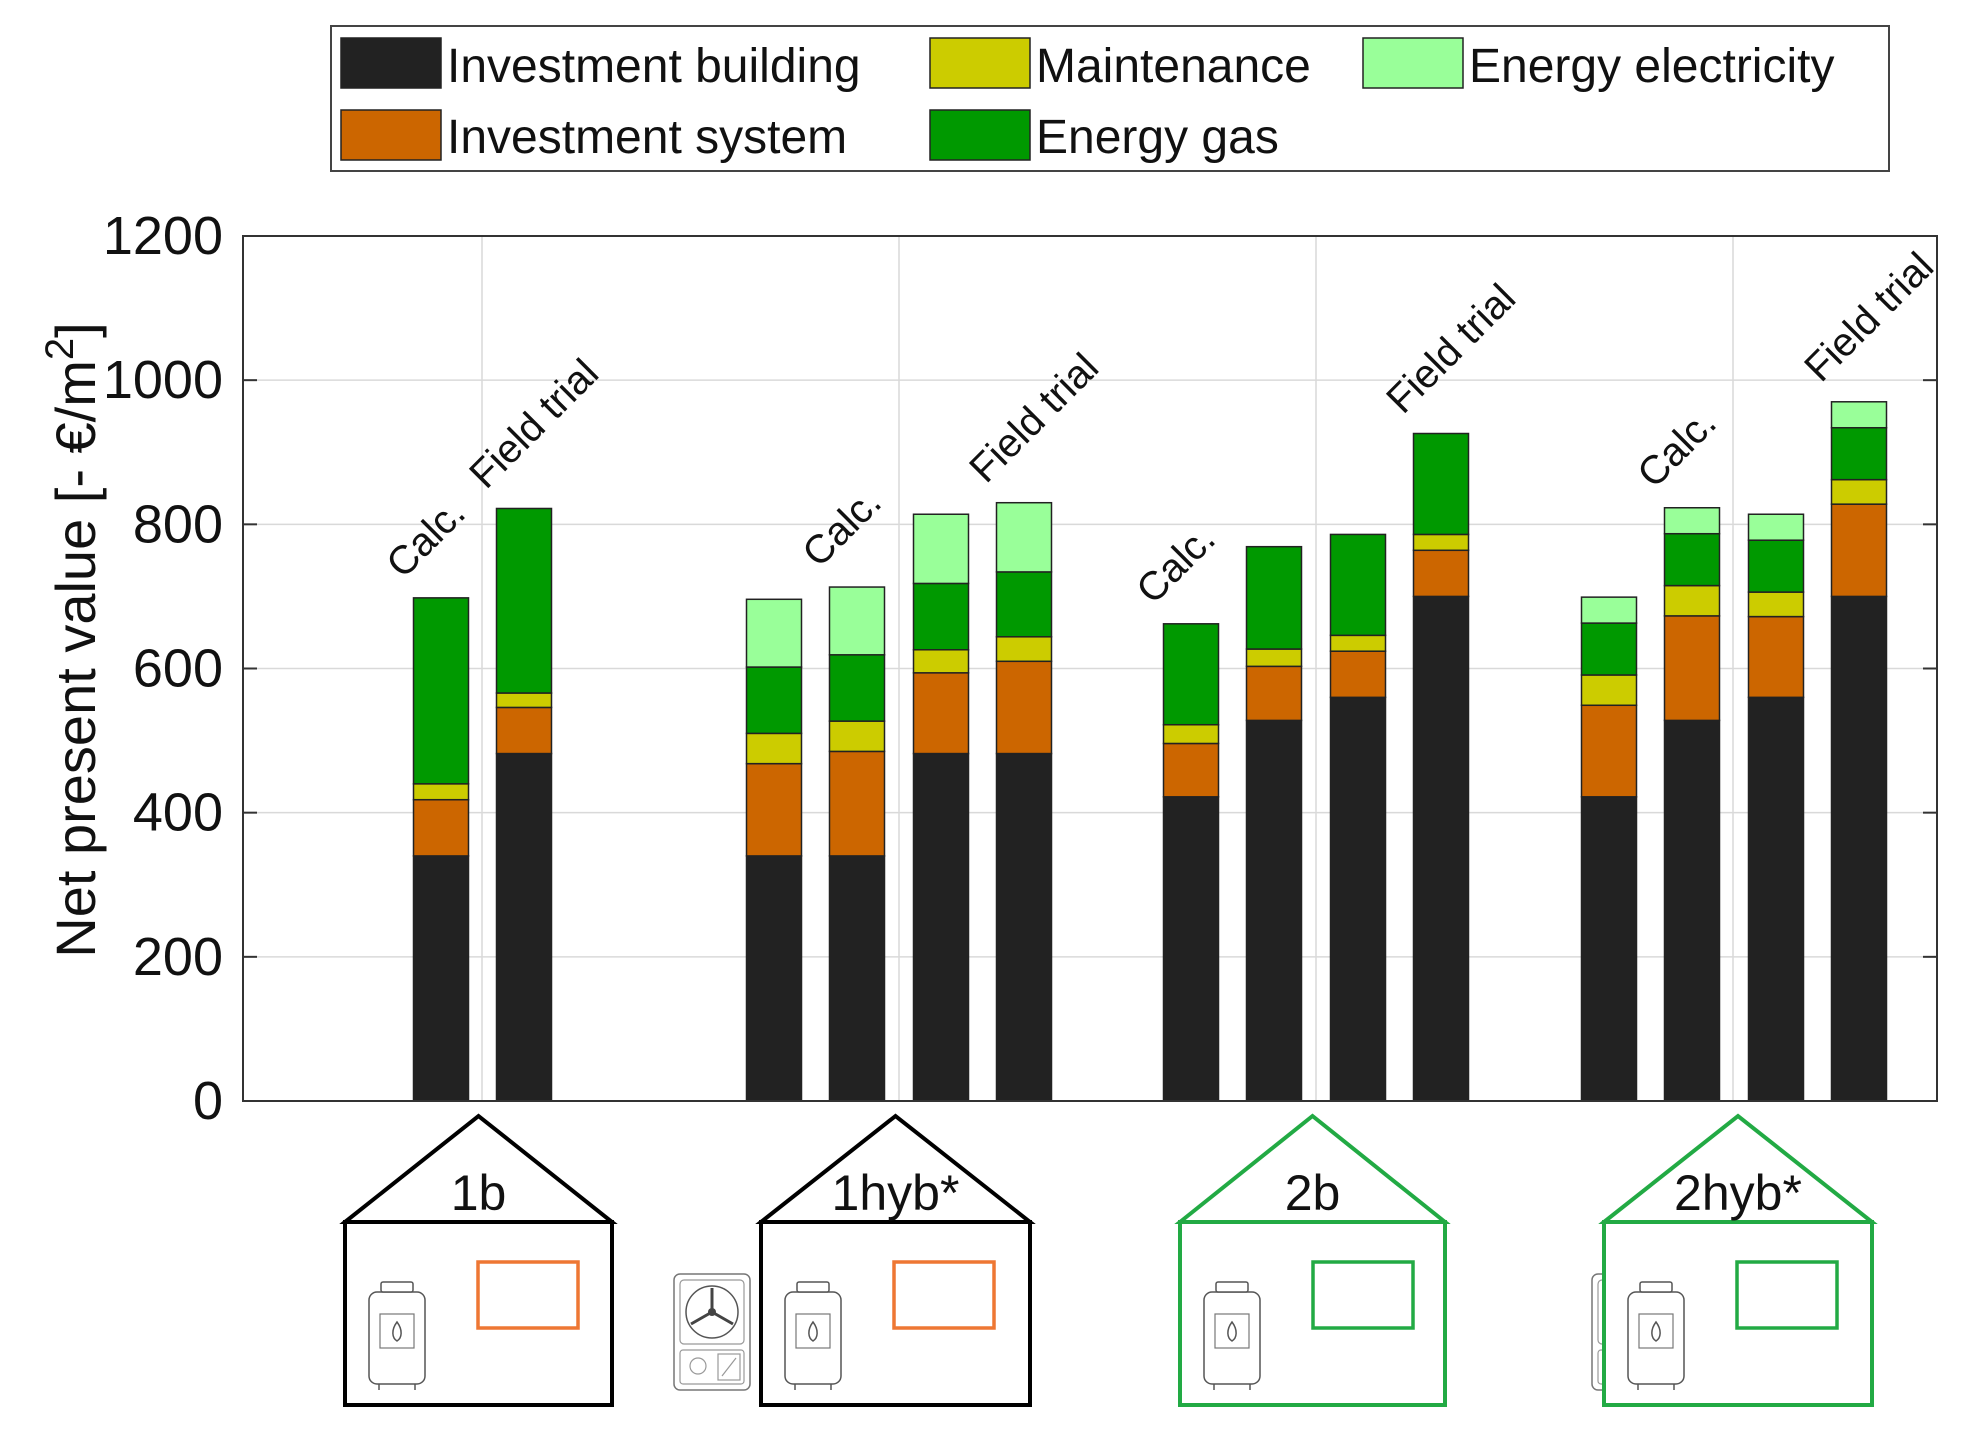 This screenshot has width=1968, height=1431. I want to click on y-tick-label: 1000, so click(163, 380).